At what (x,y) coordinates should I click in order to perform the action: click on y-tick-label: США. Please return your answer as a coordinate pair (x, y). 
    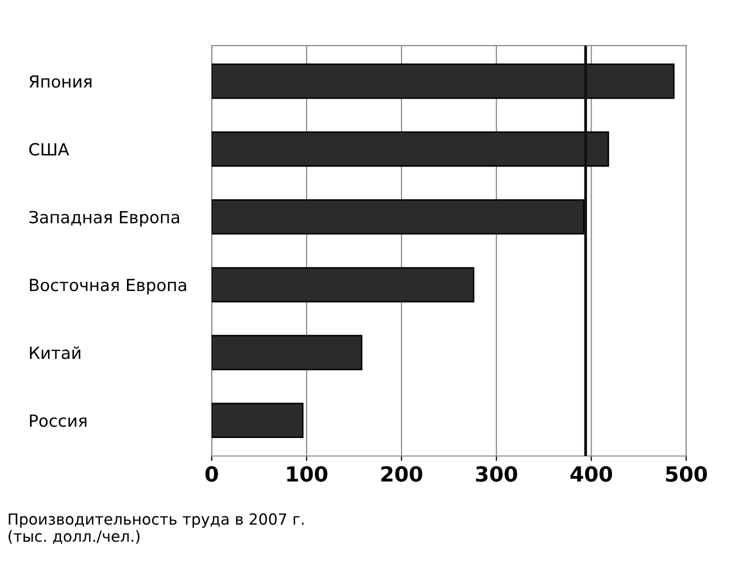
    Looking at the image, I should click on (49, 149).